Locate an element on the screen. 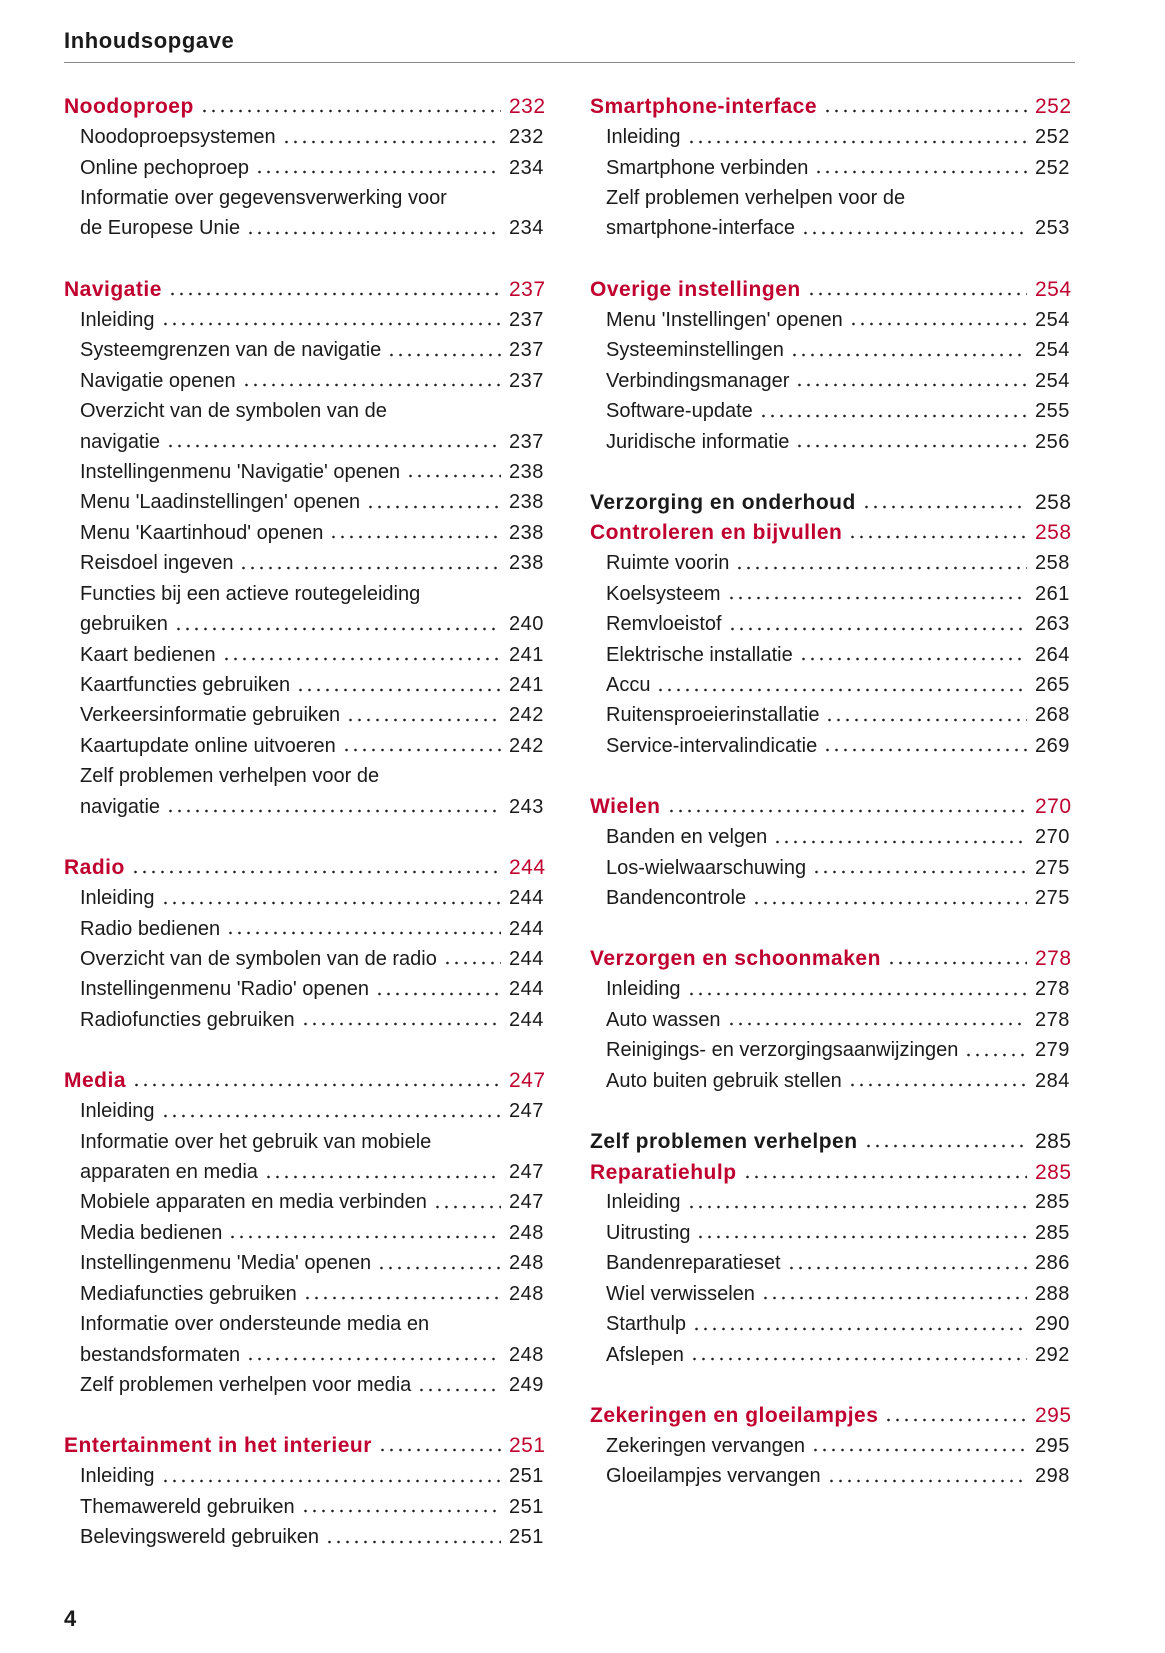  entry-page: 248 is located at coordinates (526, 1263).